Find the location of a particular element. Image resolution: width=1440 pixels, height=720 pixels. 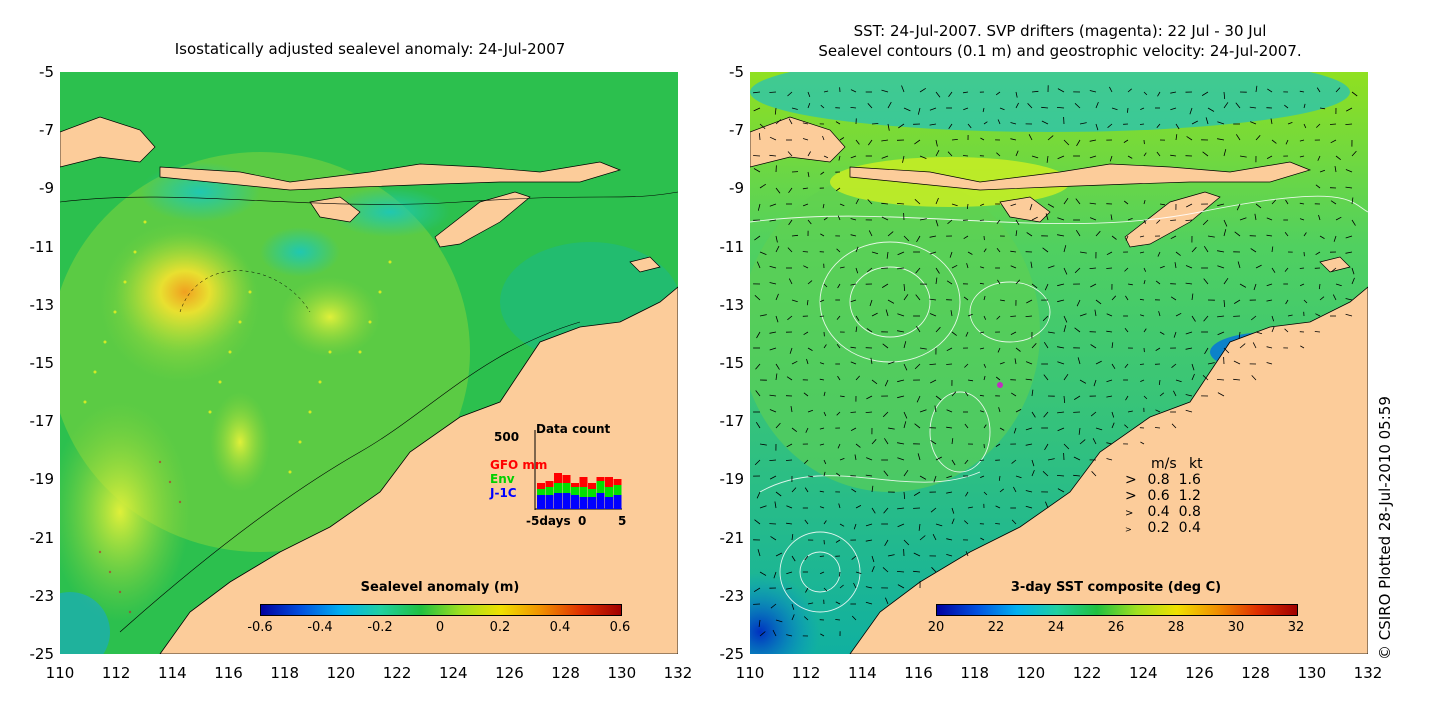

y-tick-label: -25 is located at coordinates (732, 654).